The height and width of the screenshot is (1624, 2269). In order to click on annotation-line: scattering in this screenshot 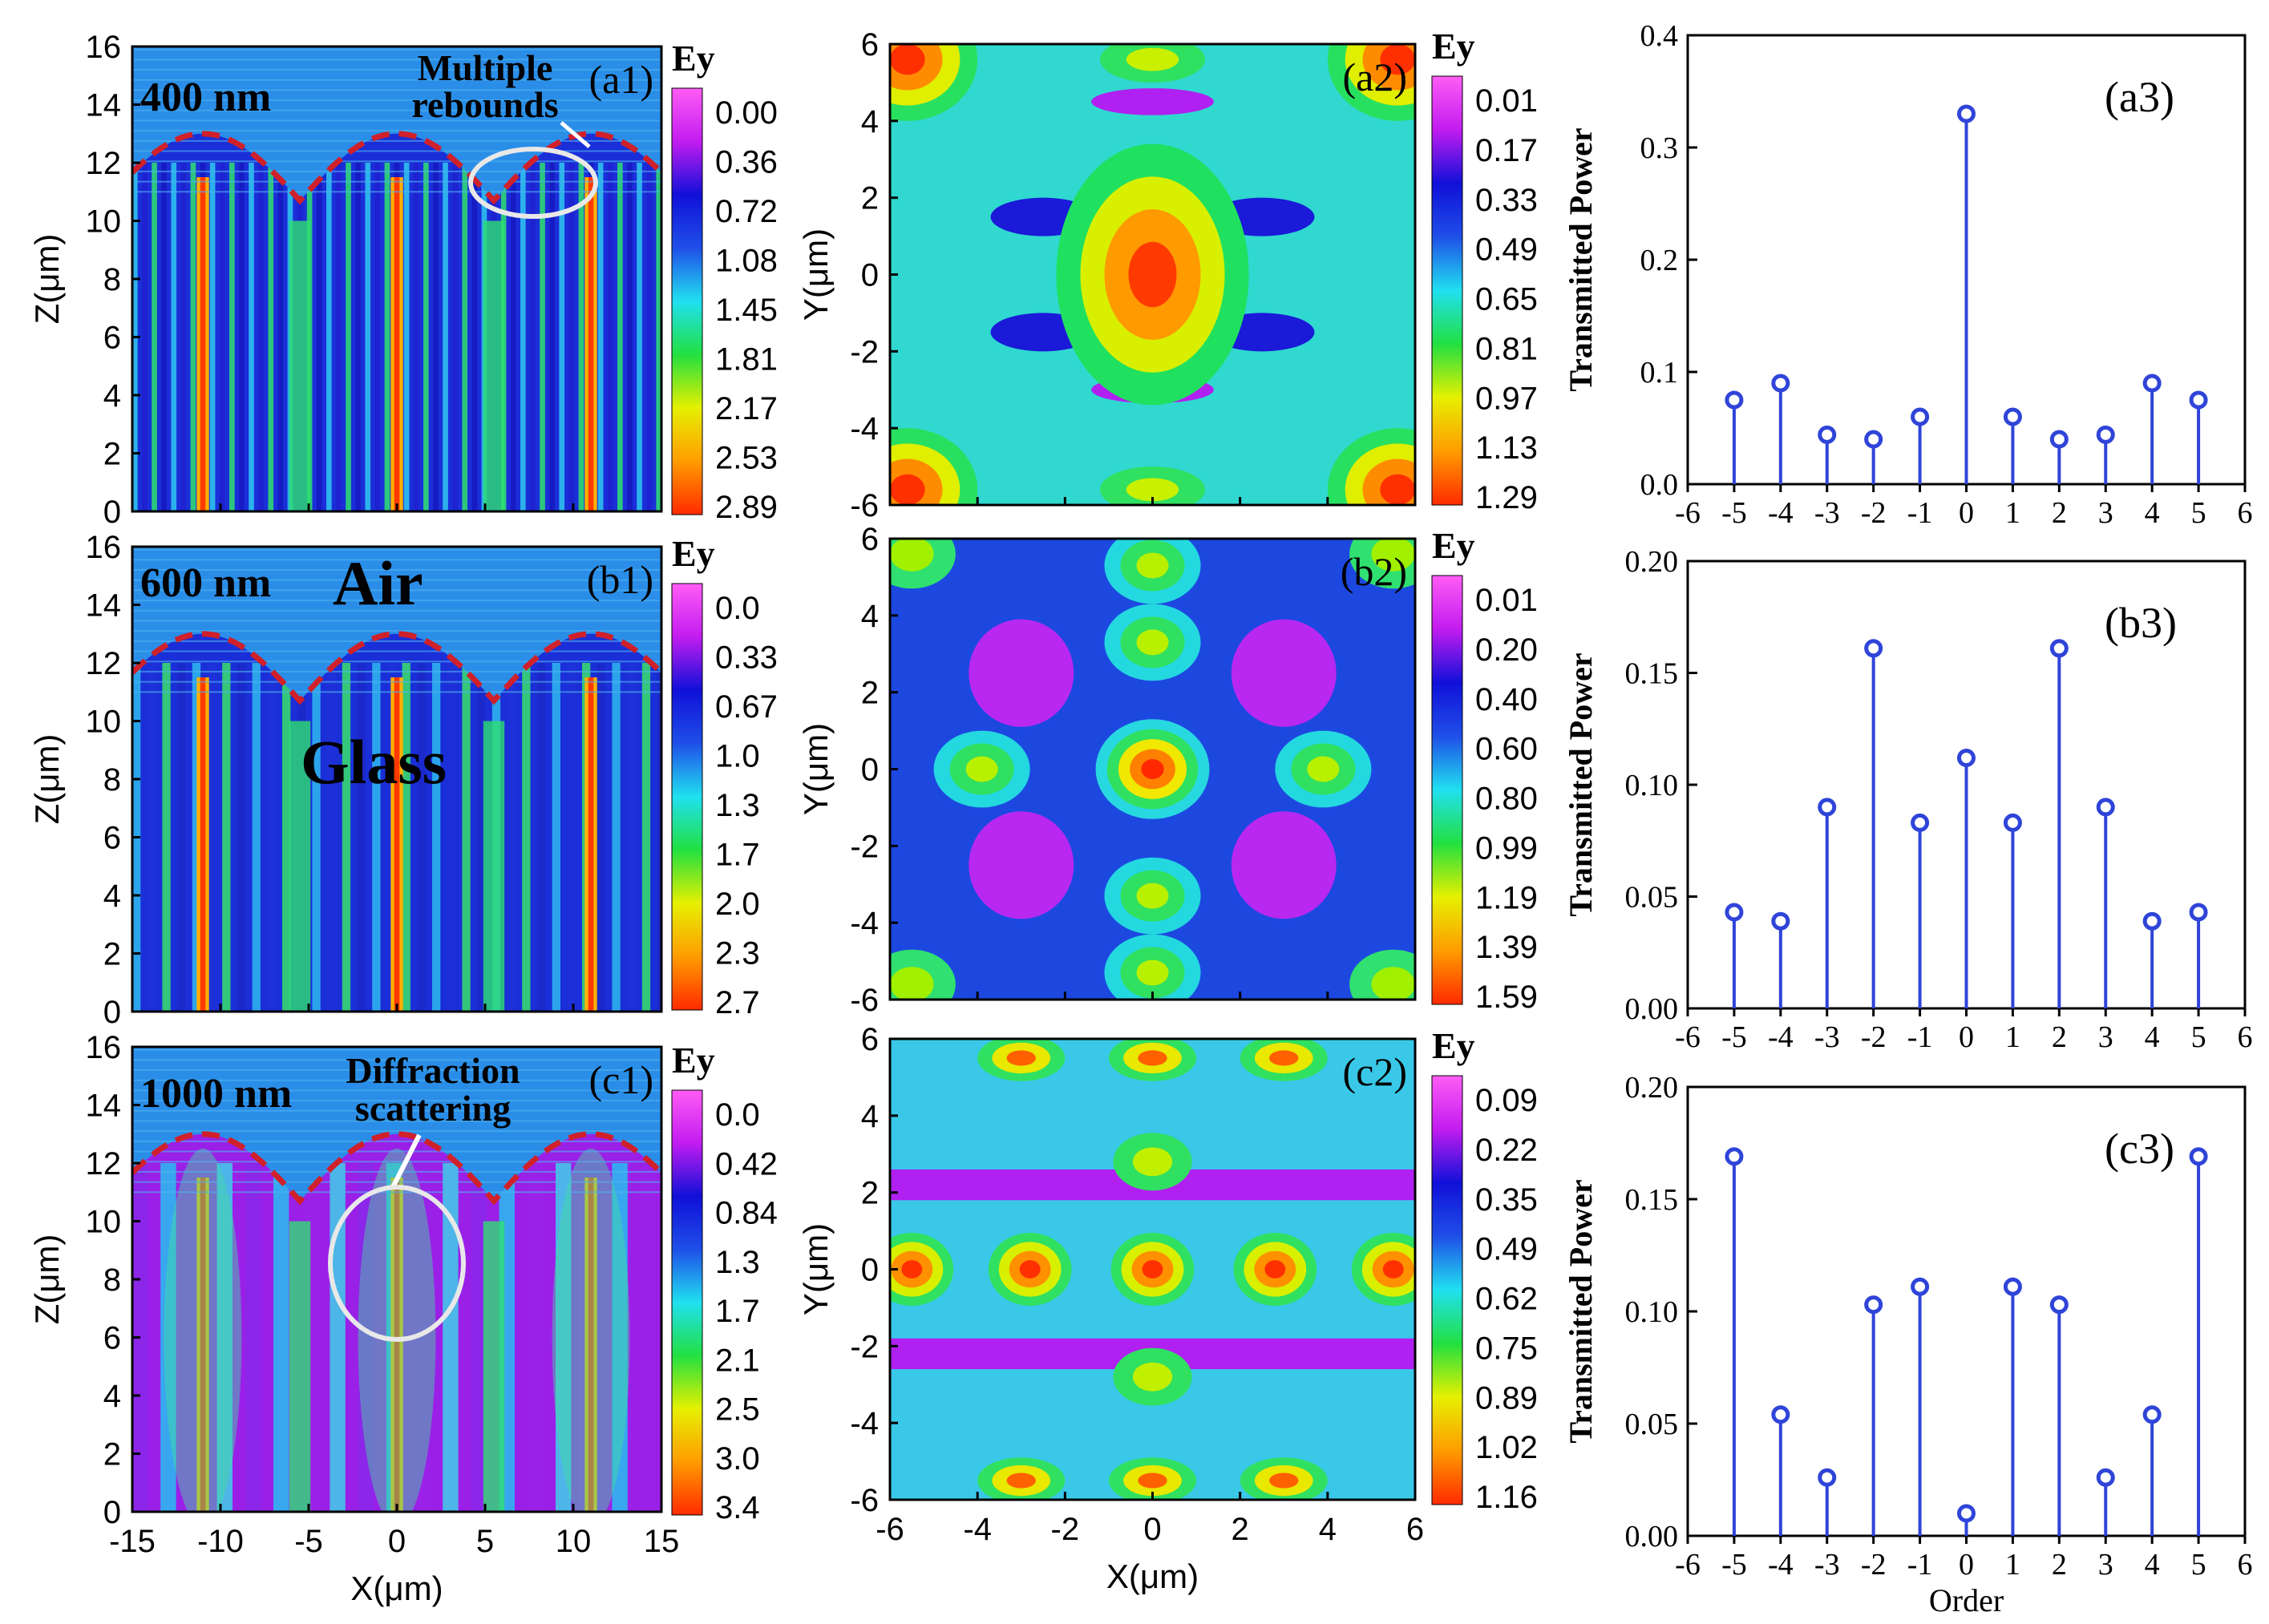, I will do `click(433, 1108)`.